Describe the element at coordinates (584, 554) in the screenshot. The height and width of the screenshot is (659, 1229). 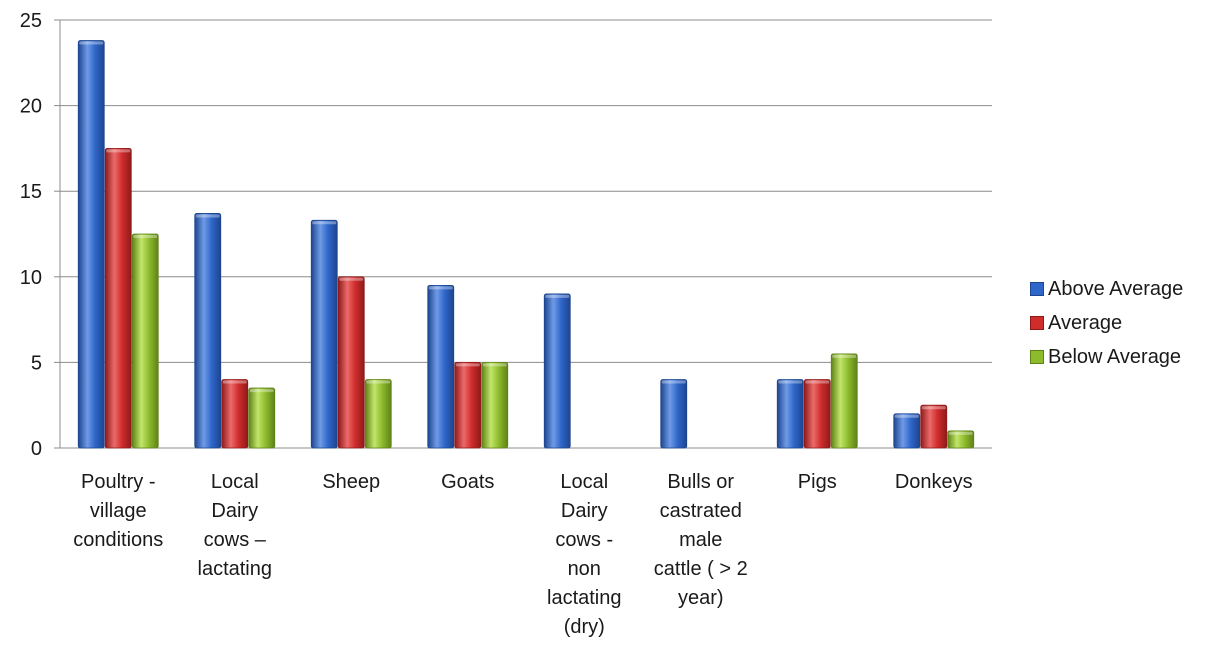
I see `x-category-label: Local Dairy cows -non lactating (dry)` at that location.